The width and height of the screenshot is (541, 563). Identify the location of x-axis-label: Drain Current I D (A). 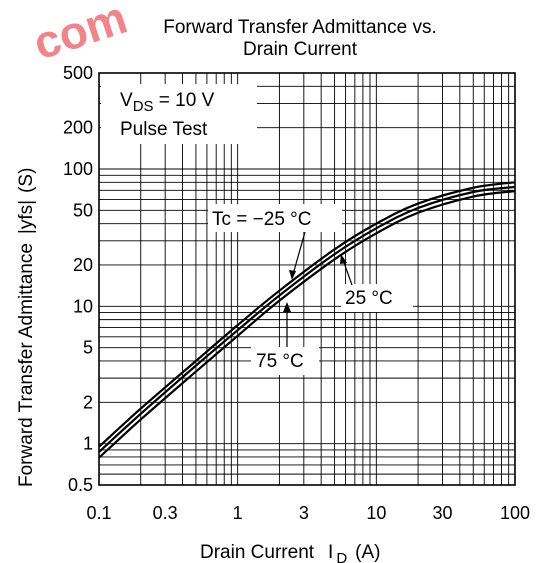
(290, 552).